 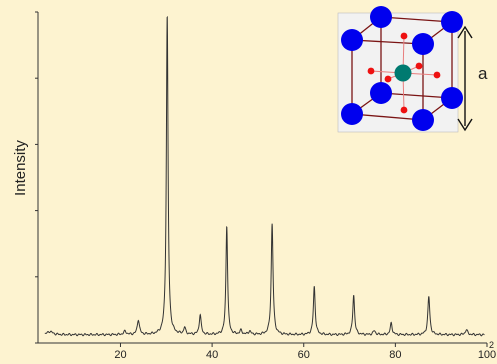 I want to click on x-tick-label: 40, so click(x=212, y=355).